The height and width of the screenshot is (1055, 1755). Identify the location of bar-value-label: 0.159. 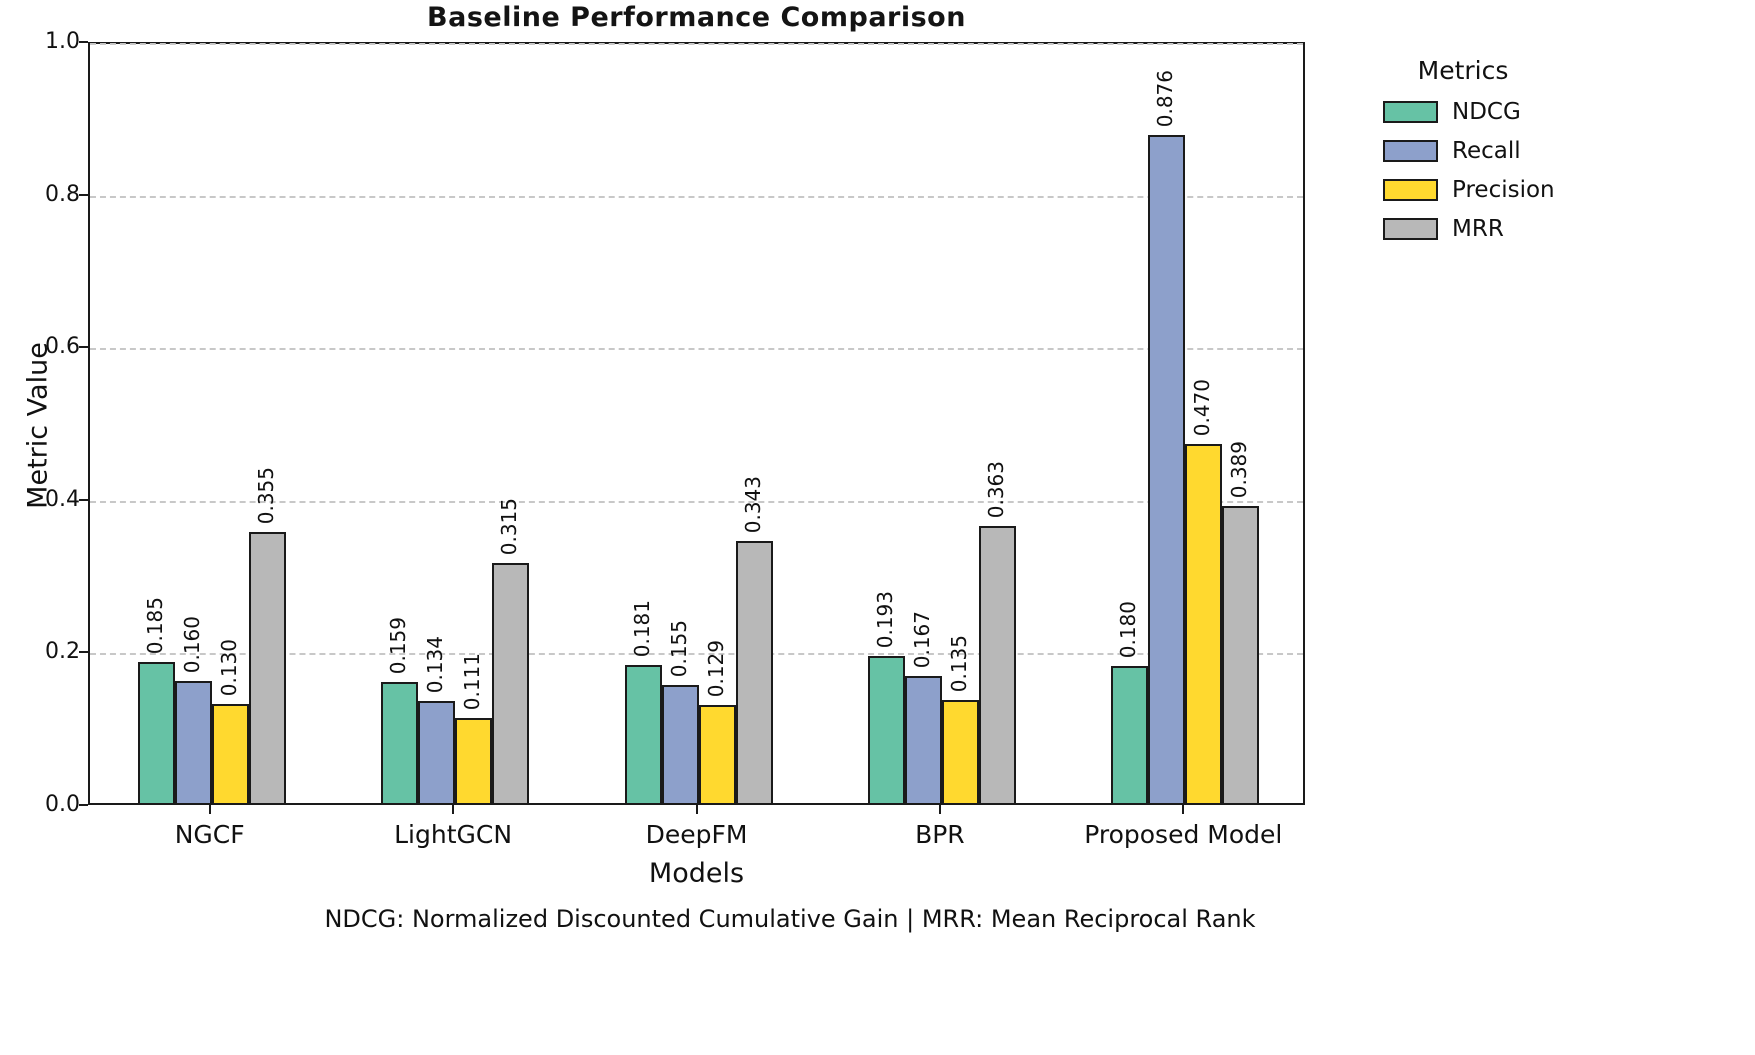
(397, 645).